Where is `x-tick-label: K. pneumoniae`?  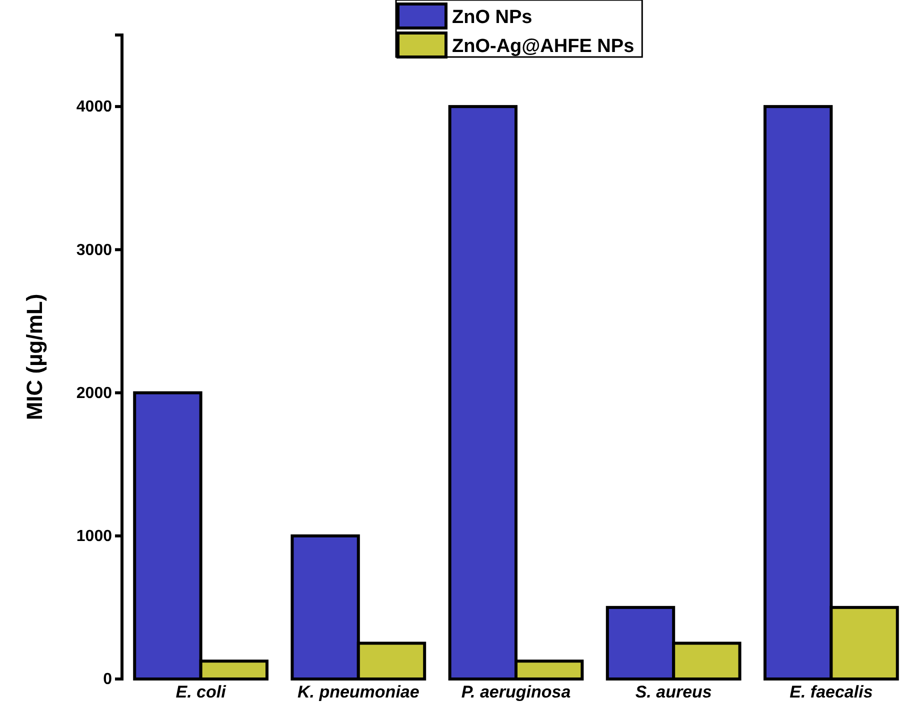 x-tick-label: K. pneumoniae is located at coordinates (358, 692).